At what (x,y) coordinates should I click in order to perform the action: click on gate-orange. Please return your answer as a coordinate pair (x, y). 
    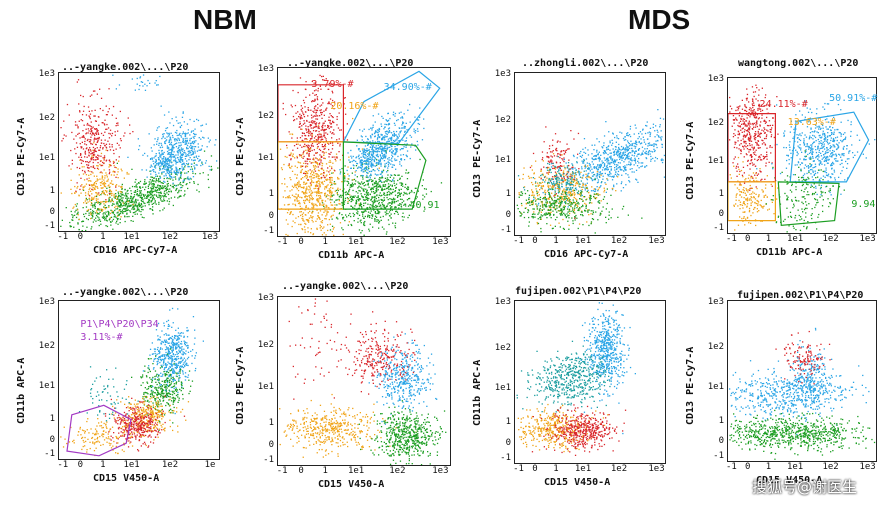
    Looking at the image, I should click on (752, 201).